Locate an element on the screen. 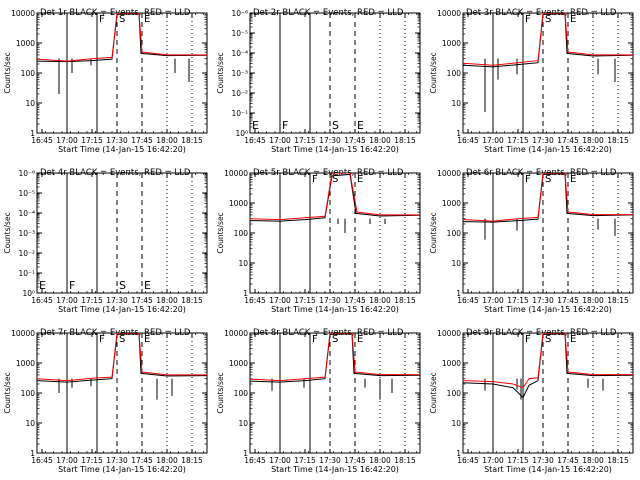  y-tick-label: 10⁻² is located at coordinates (239, 93).